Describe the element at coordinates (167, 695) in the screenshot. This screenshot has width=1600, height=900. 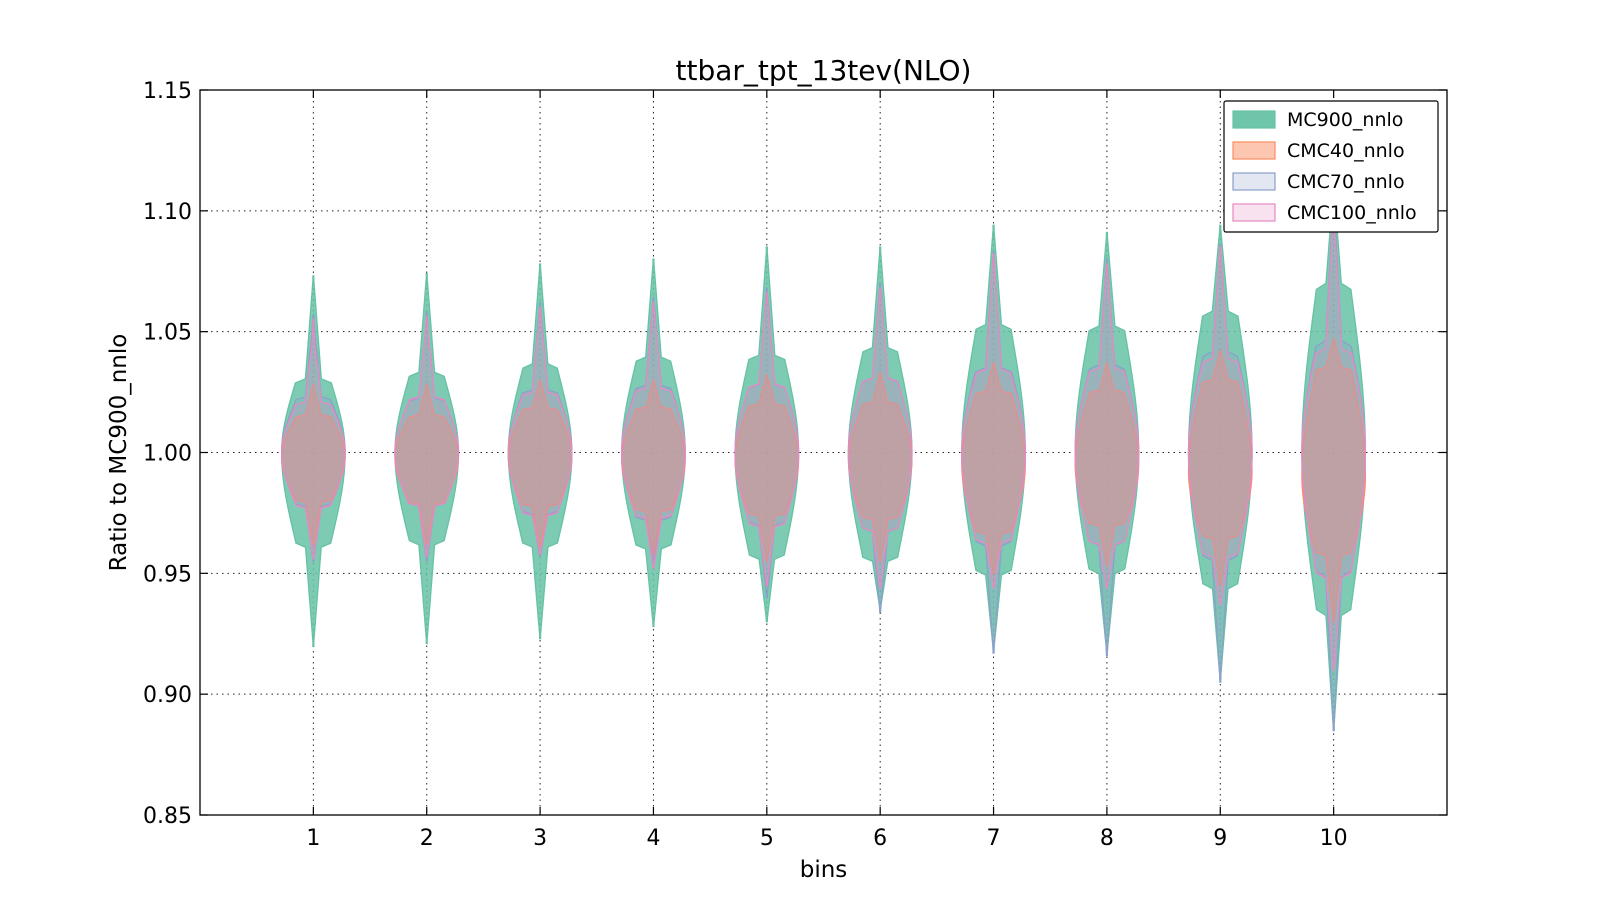
I see `y-tick-label: 0.90` at that location.